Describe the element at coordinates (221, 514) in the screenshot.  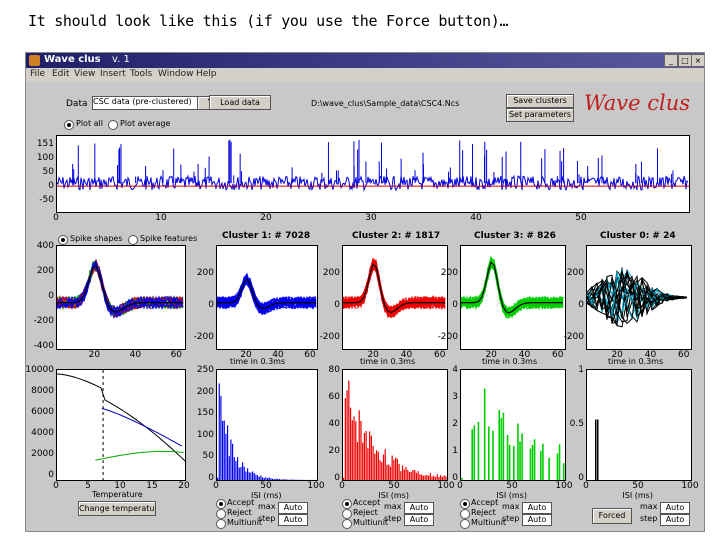
I see `cluster1-reject-radio` at that location.